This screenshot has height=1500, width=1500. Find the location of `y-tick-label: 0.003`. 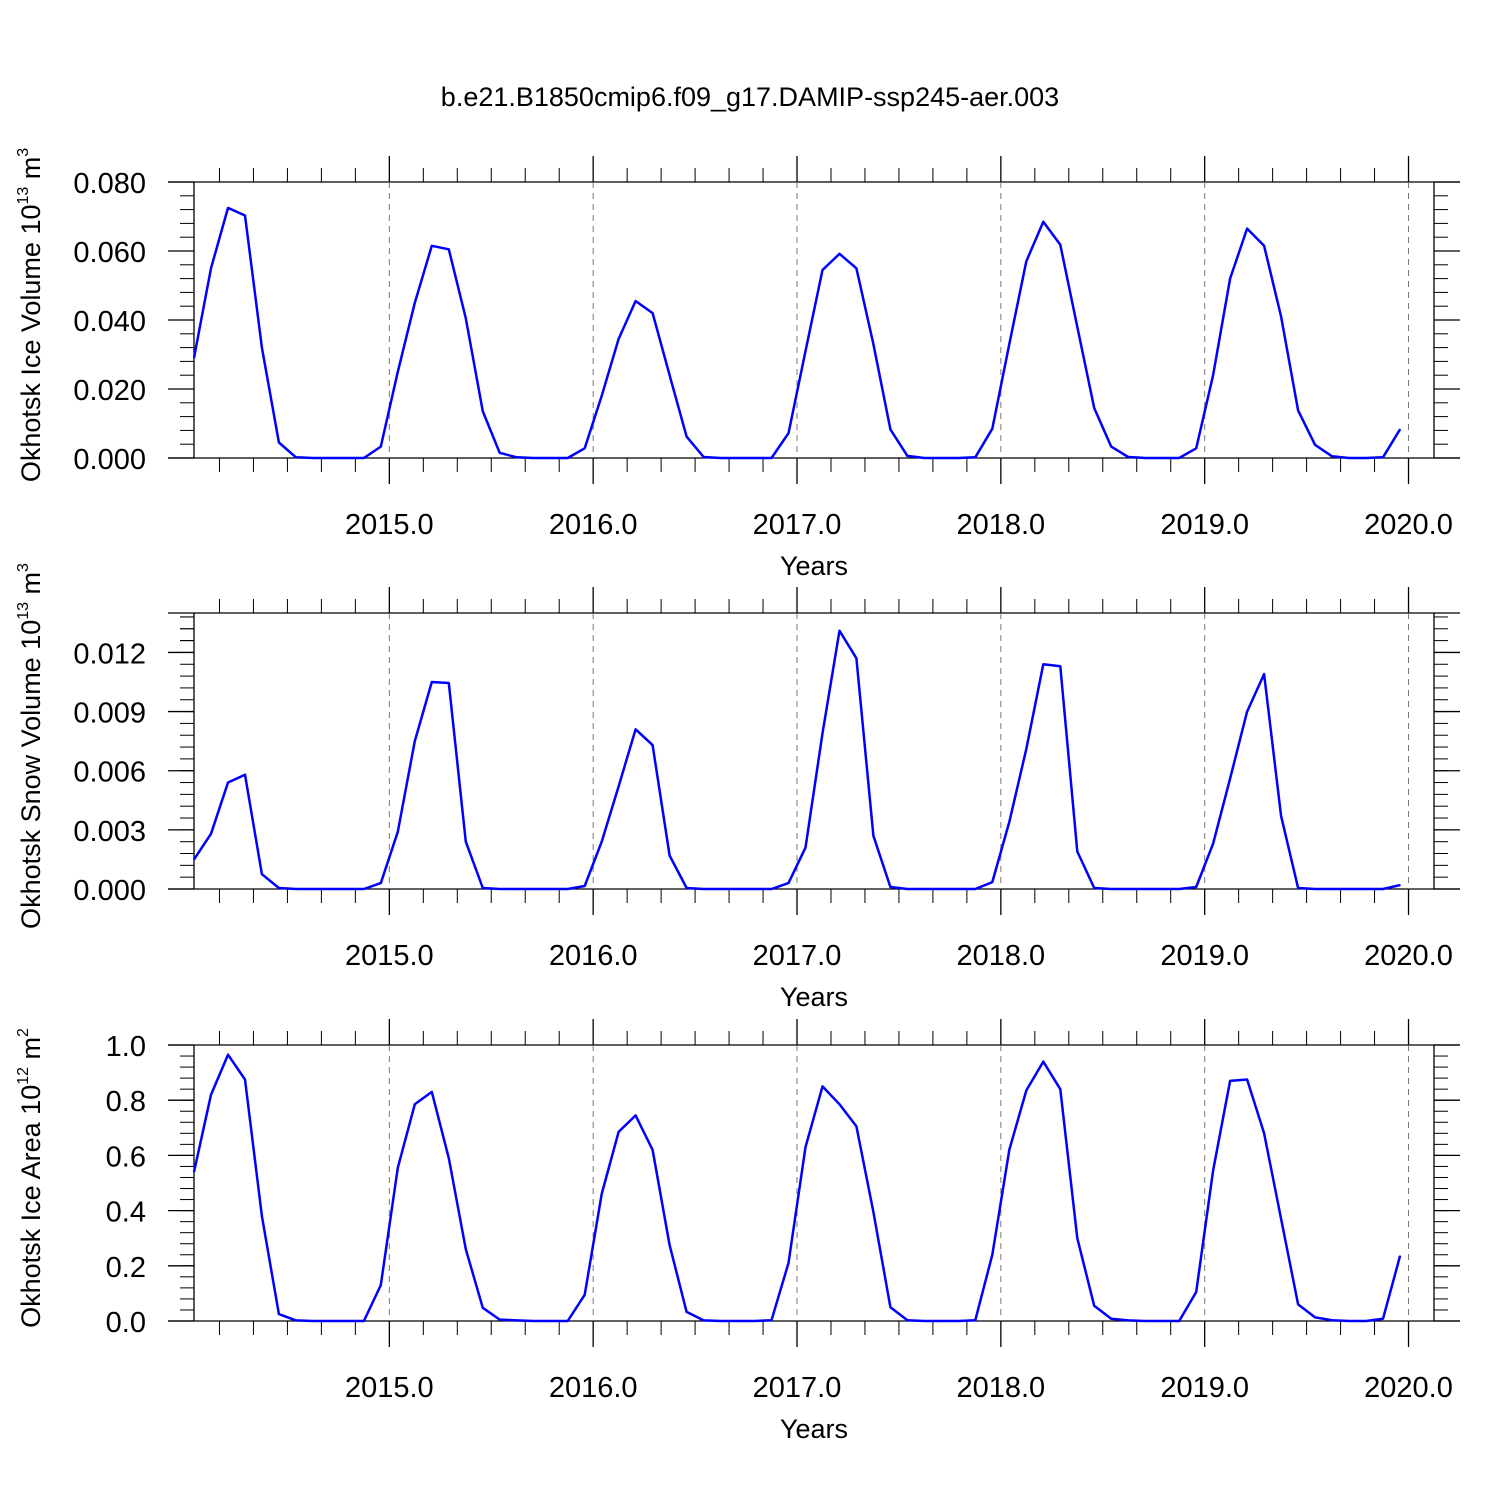

y-tick-label: 0.003 is located at coordinates (109, 832).